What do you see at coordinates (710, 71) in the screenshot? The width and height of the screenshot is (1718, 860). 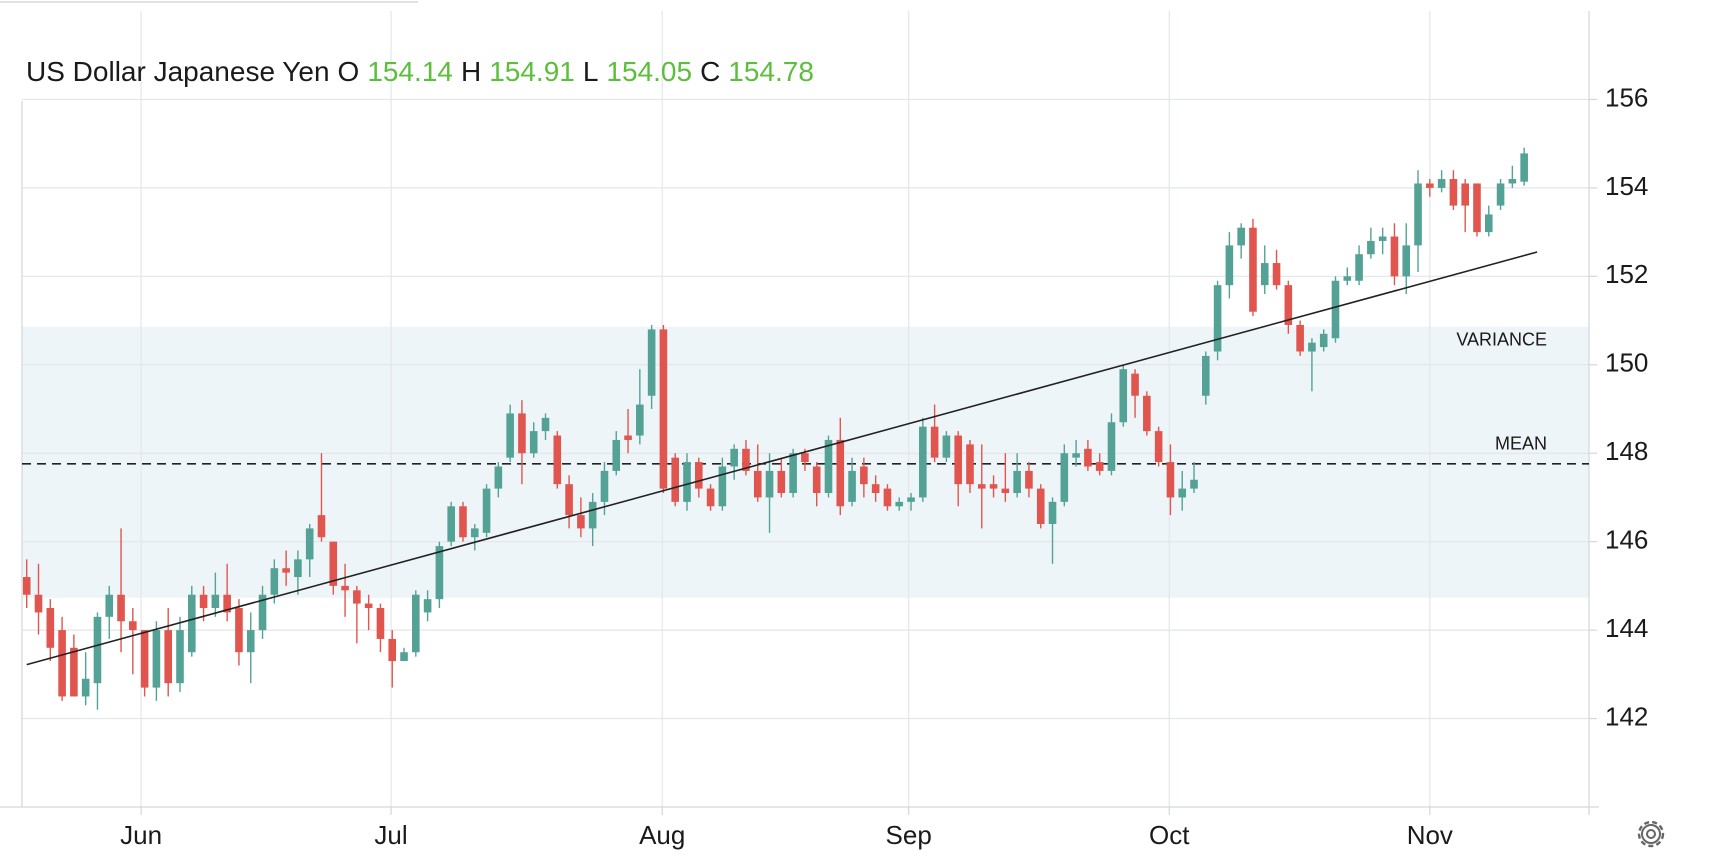 I see `ohlc-label: C` at bounding box center [710, 71].